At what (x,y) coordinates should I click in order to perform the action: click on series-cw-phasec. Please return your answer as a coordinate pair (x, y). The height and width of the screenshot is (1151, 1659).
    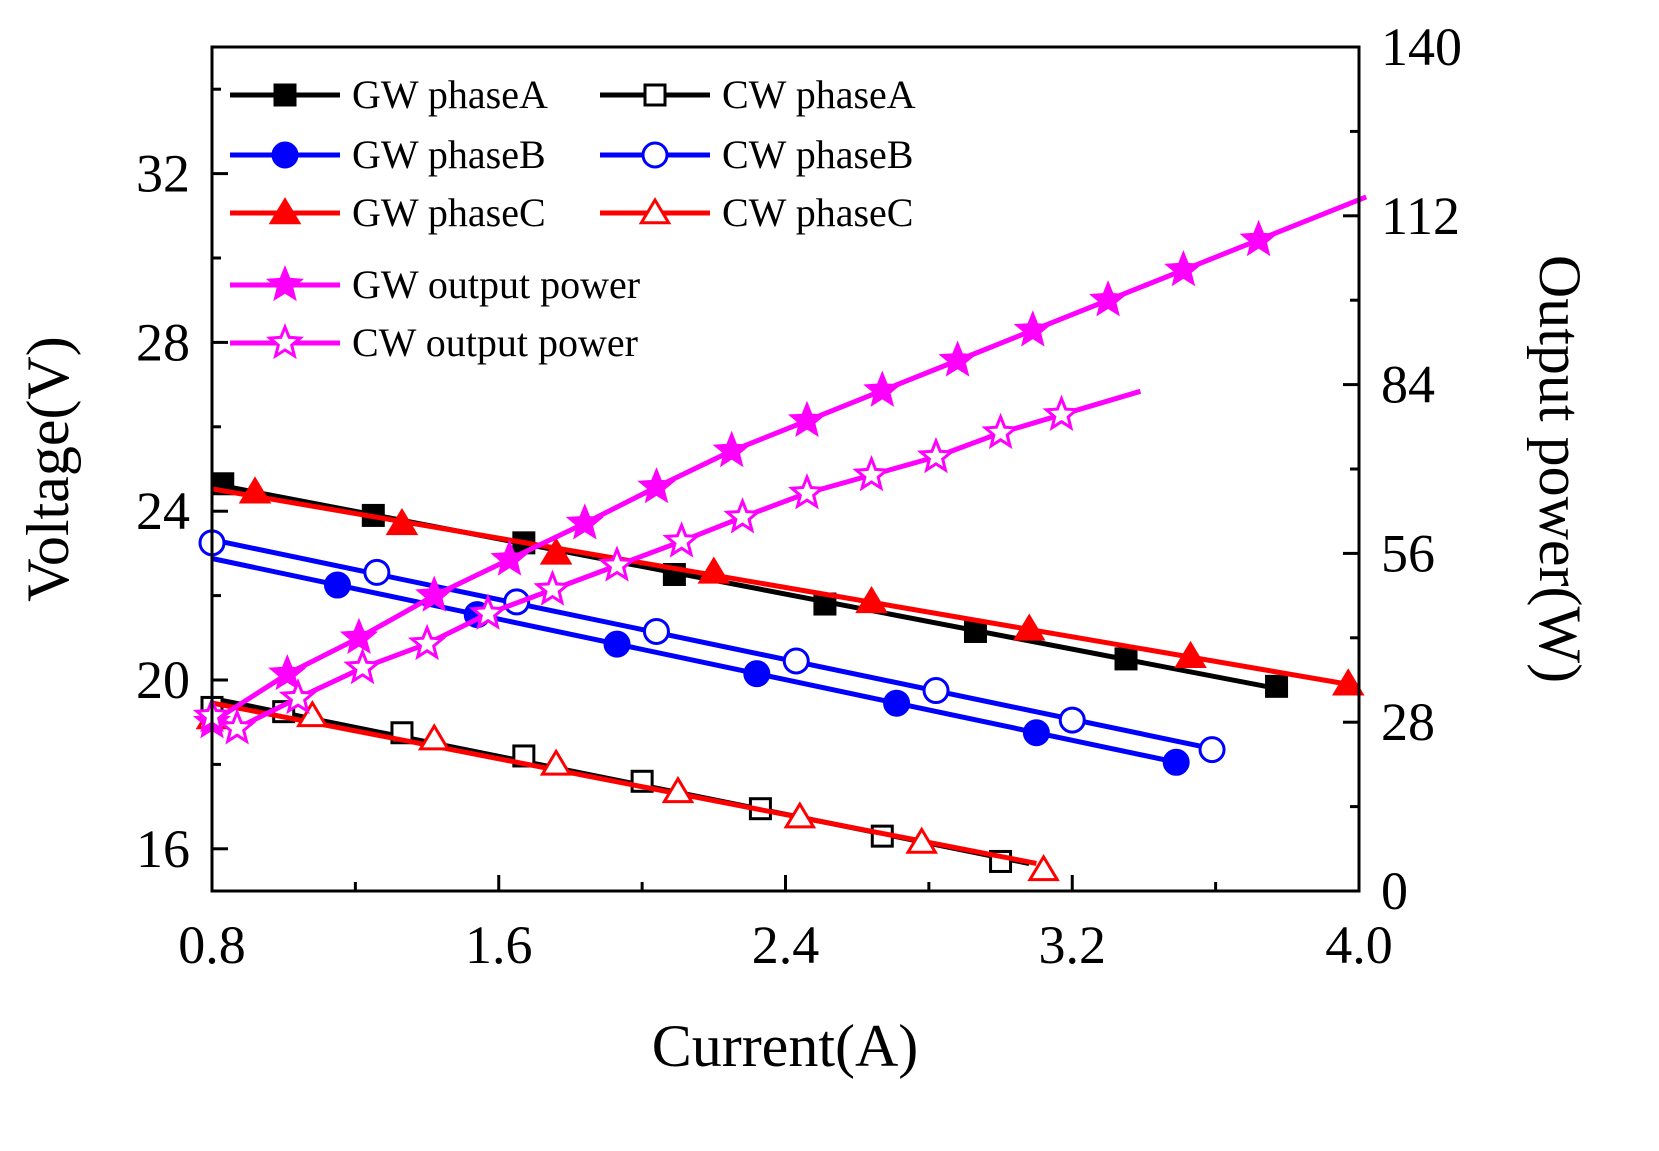
    Looking at the image, I should click on (627, 790).